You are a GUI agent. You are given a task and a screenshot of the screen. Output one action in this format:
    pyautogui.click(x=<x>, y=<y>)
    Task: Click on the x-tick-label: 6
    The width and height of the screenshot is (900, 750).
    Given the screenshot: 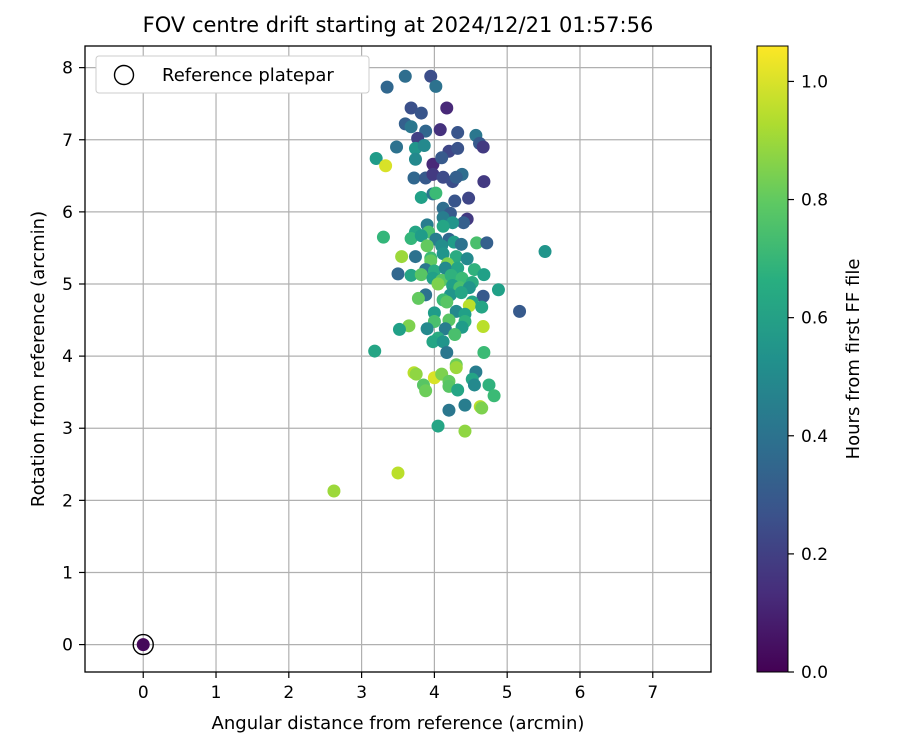 What is the action you would take?
    pyautogui.click(x=580, y=693)
    